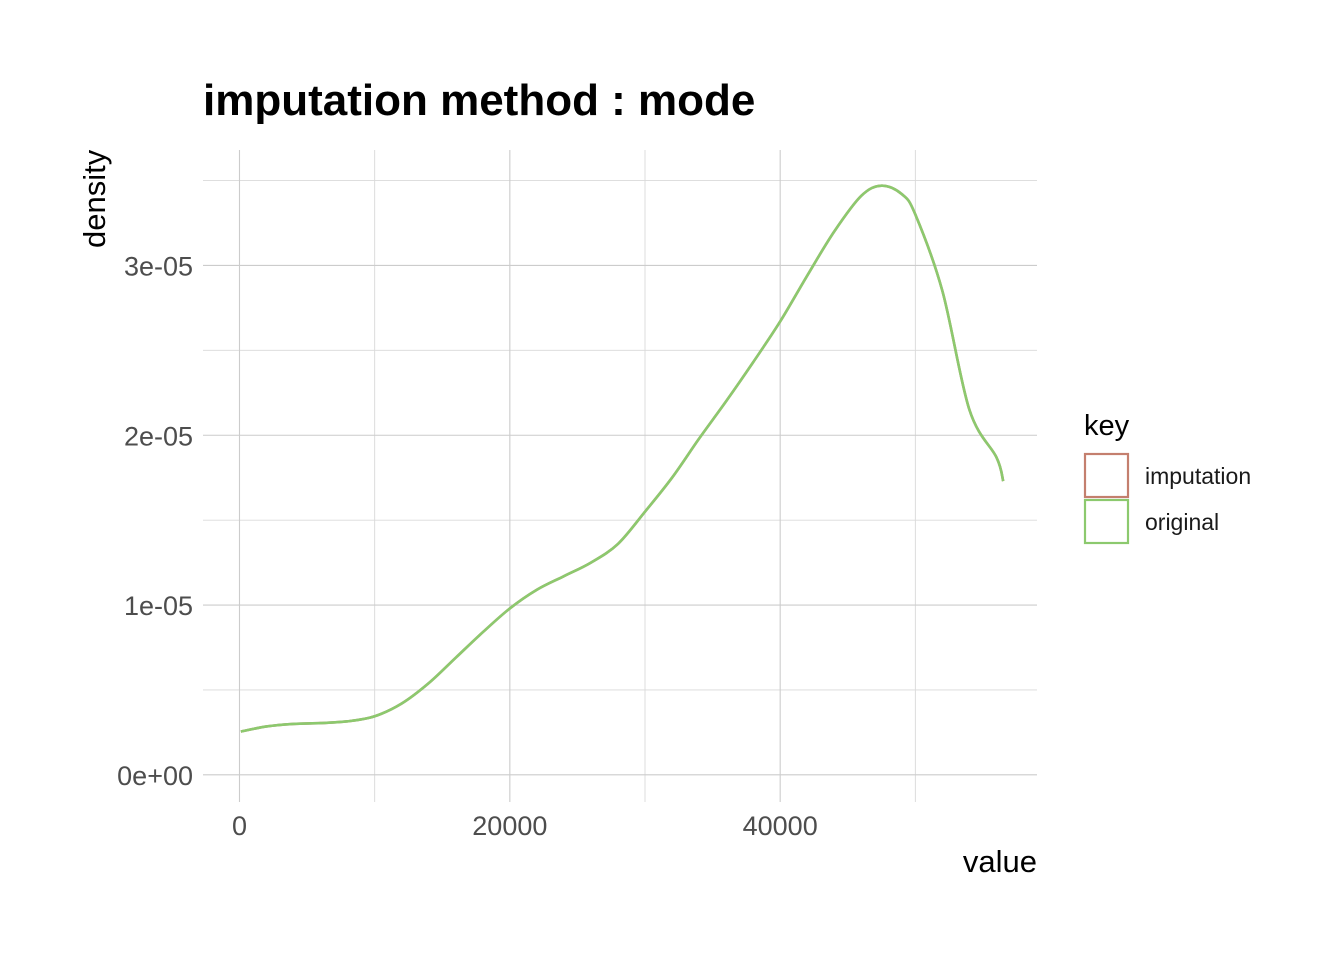  What do you see at coordinates (158, 606) in the screenshot?
I see `y-tick-label: 1e-05` at bounding box center [158, 606].